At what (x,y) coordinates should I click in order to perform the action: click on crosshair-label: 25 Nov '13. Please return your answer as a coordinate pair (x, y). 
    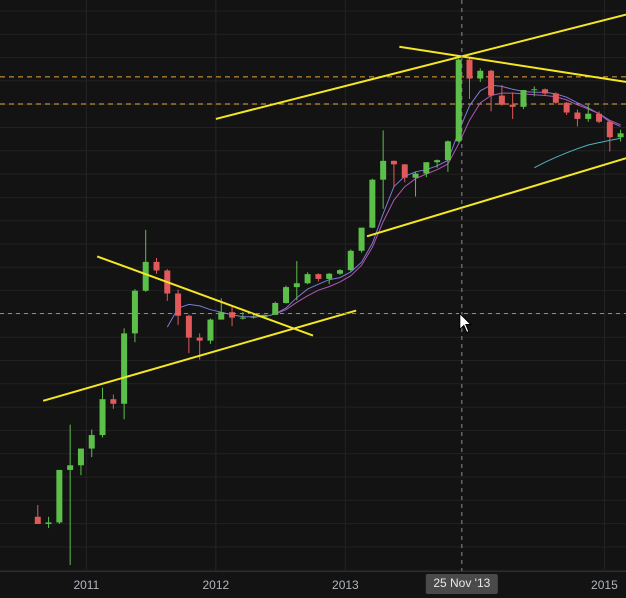
    Looking at the image, I should click on (461, 583).